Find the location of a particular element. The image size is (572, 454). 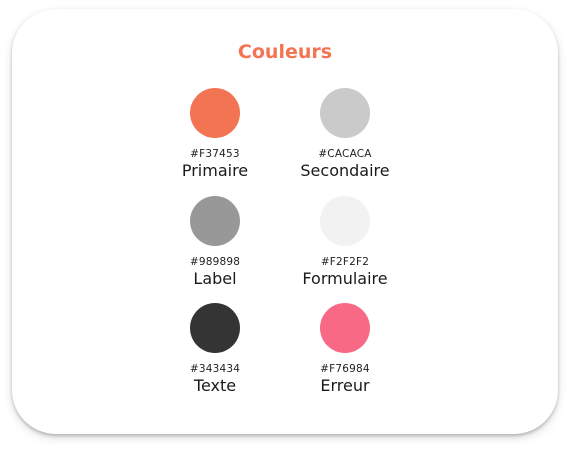

color-hex-code: #343434 is located at coordinates (215, 369).